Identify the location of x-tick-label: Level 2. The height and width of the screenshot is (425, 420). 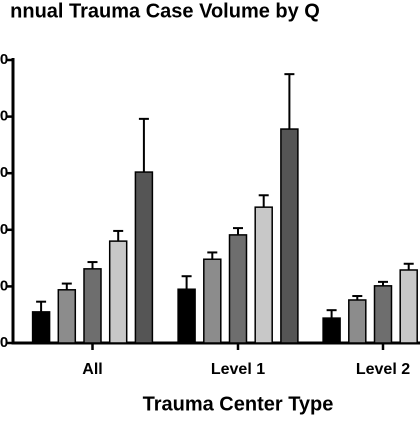
(383, 369).